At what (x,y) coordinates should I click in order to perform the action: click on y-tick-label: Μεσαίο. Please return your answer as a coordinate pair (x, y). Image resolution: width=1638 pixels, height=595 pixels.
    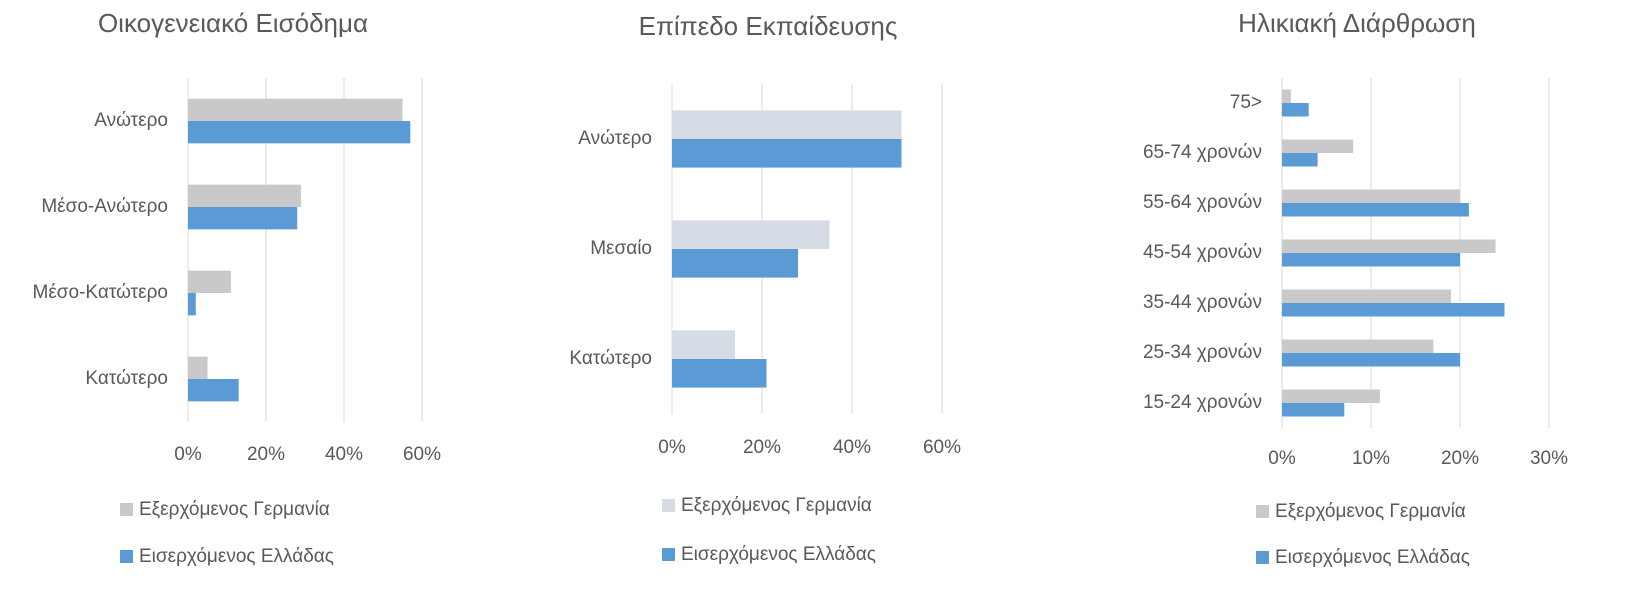
    Looking at the image, I should click on (621, 248).